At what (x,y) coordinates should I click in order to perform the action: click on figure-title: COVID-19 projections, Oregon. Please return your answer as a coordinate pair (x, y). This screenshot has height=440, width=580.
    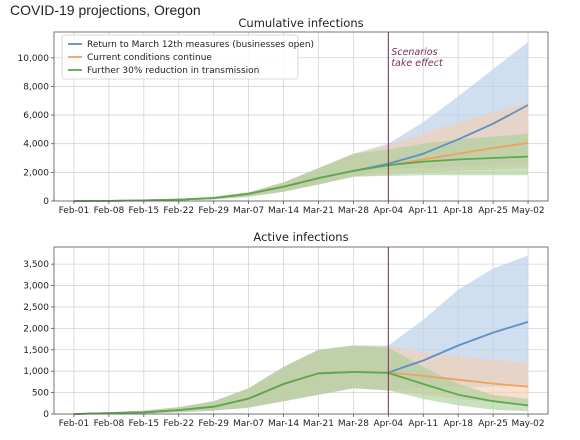
    Looking at the image, I should click on (105, 10).